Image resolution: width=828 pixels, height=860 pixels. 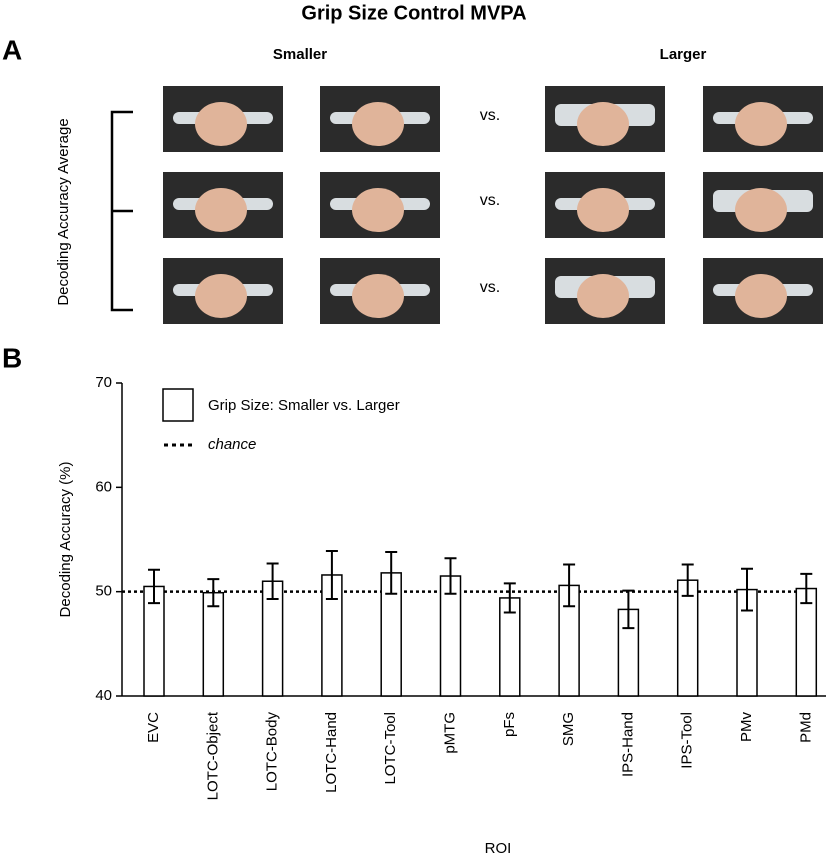 What do you see at coordinates (746, 727) in the screenshot?
I see `x-tick-label: PMv` at bounding box center [746, 727].